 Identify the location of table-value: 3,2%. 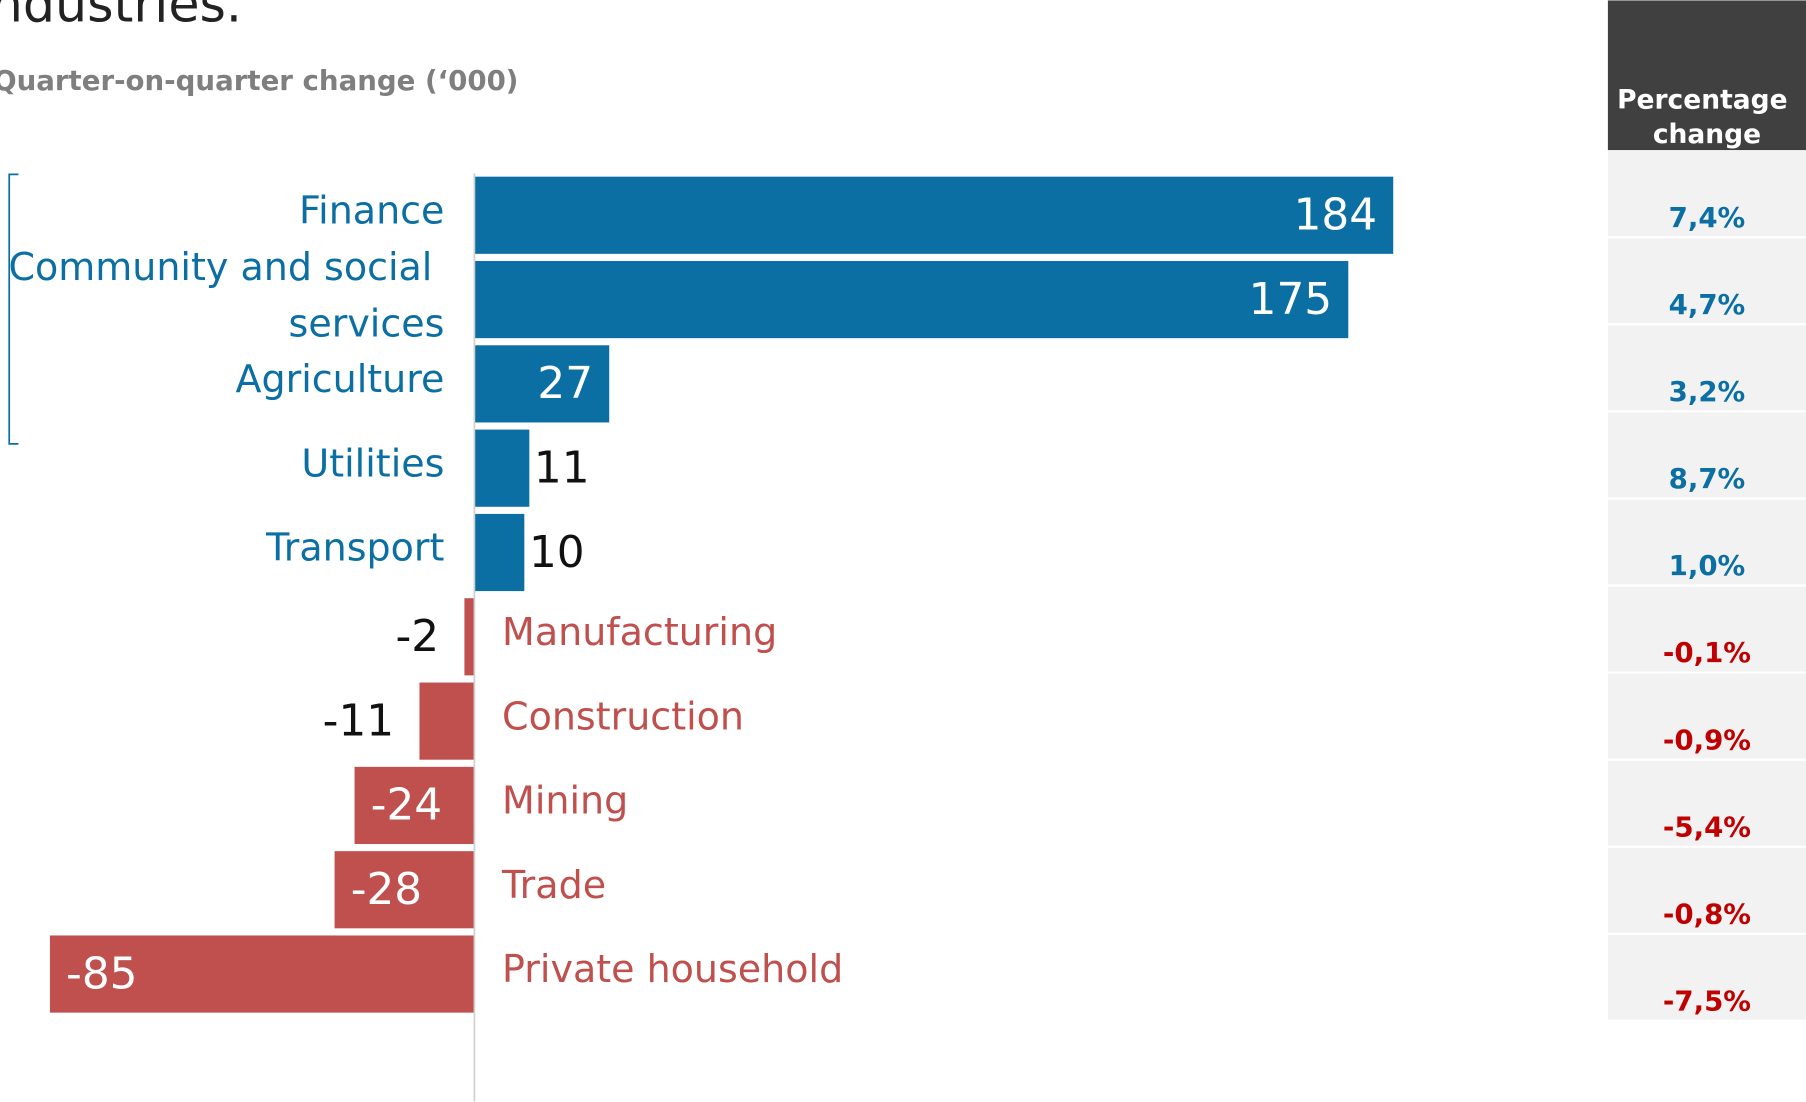
(1707, 391).